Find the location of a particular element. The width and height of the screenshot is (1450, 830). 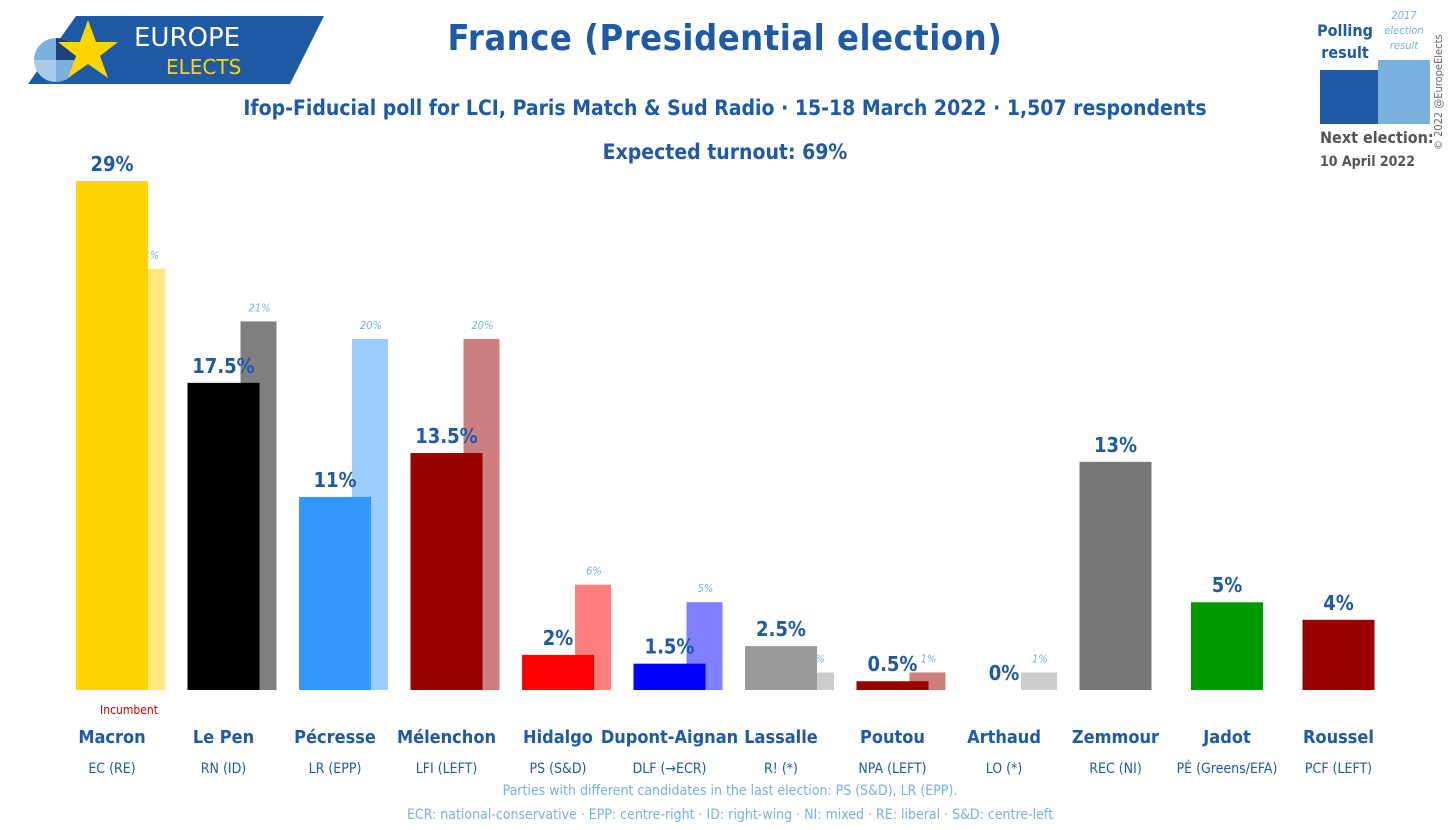

prev-bar-arthaud is located at coordinates (1039, 681).